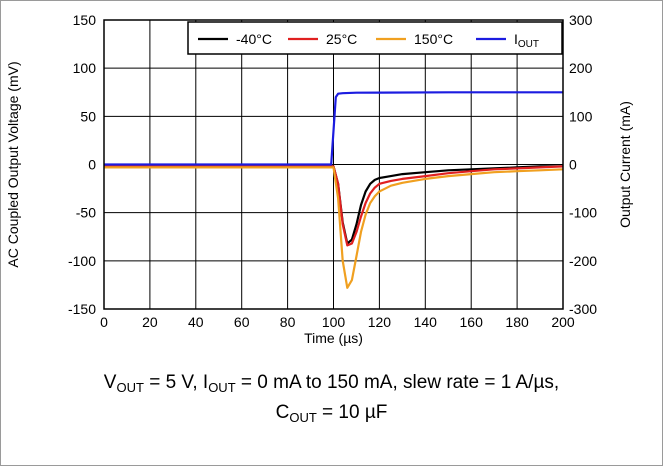 This screenshot has height=466, width=663. I want to click on x-tick-labels: 0 20 40 60 80 100 120 140 160 180 200, so click(337, 322).